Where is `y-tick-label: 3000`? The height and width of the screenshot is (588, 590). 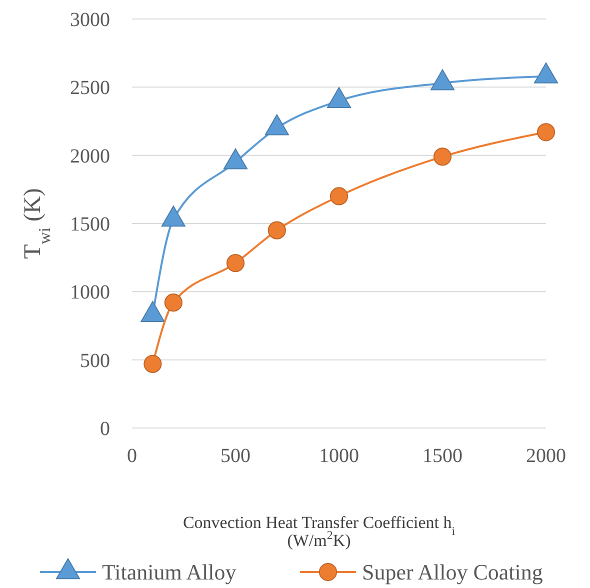 y-tick-label: 3000 is located at coordinates (90, 20).